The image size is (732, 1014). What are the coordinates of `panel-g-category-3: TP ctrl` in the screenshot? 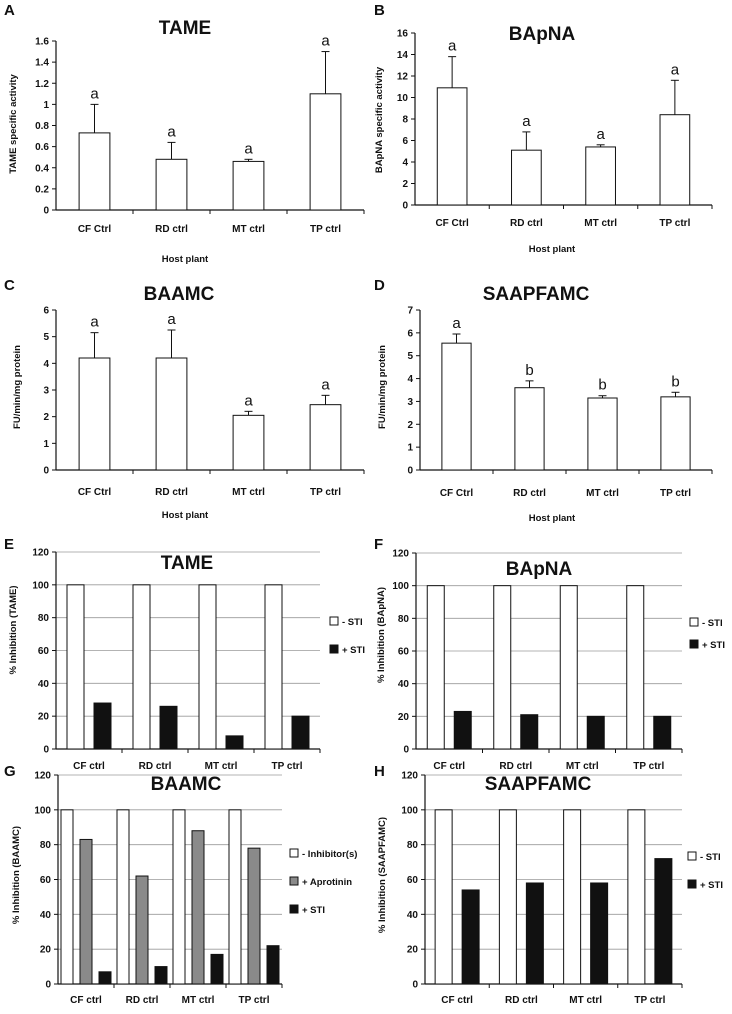 It's located at (254, 1000).